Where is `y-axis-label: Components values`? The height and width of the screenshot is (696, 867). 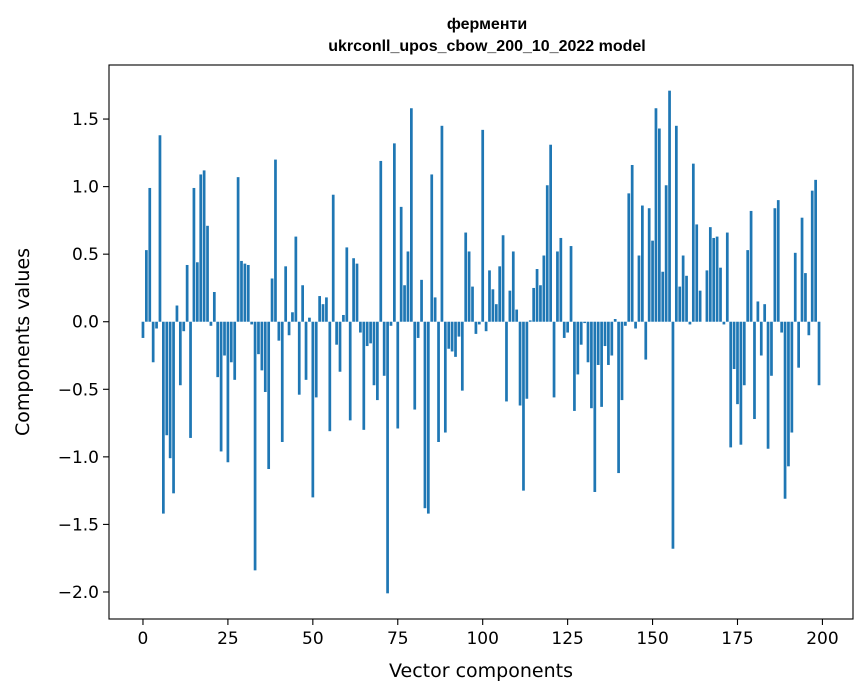 y-axis-label: Components values is located at coordinates (23, 342).